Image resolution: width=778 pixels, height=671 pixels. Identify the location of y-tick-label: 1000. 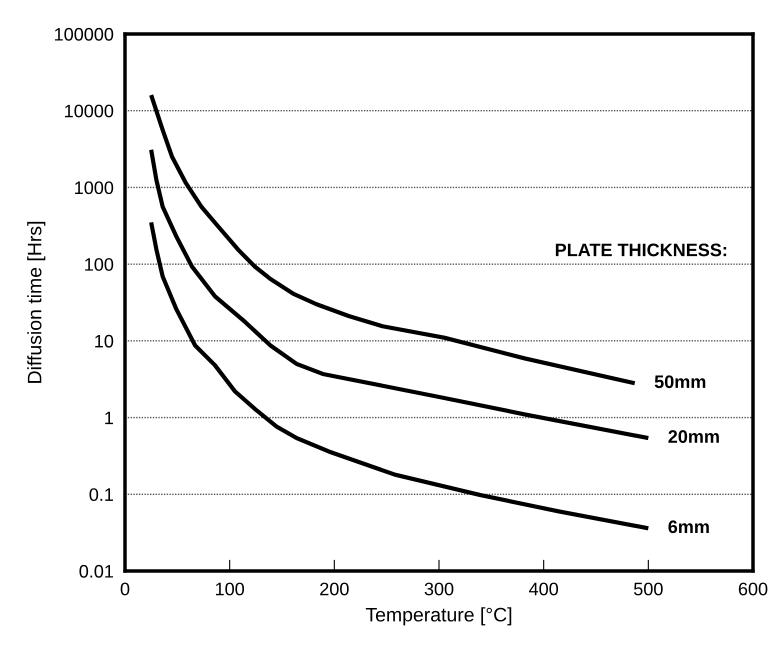
(94, 187).